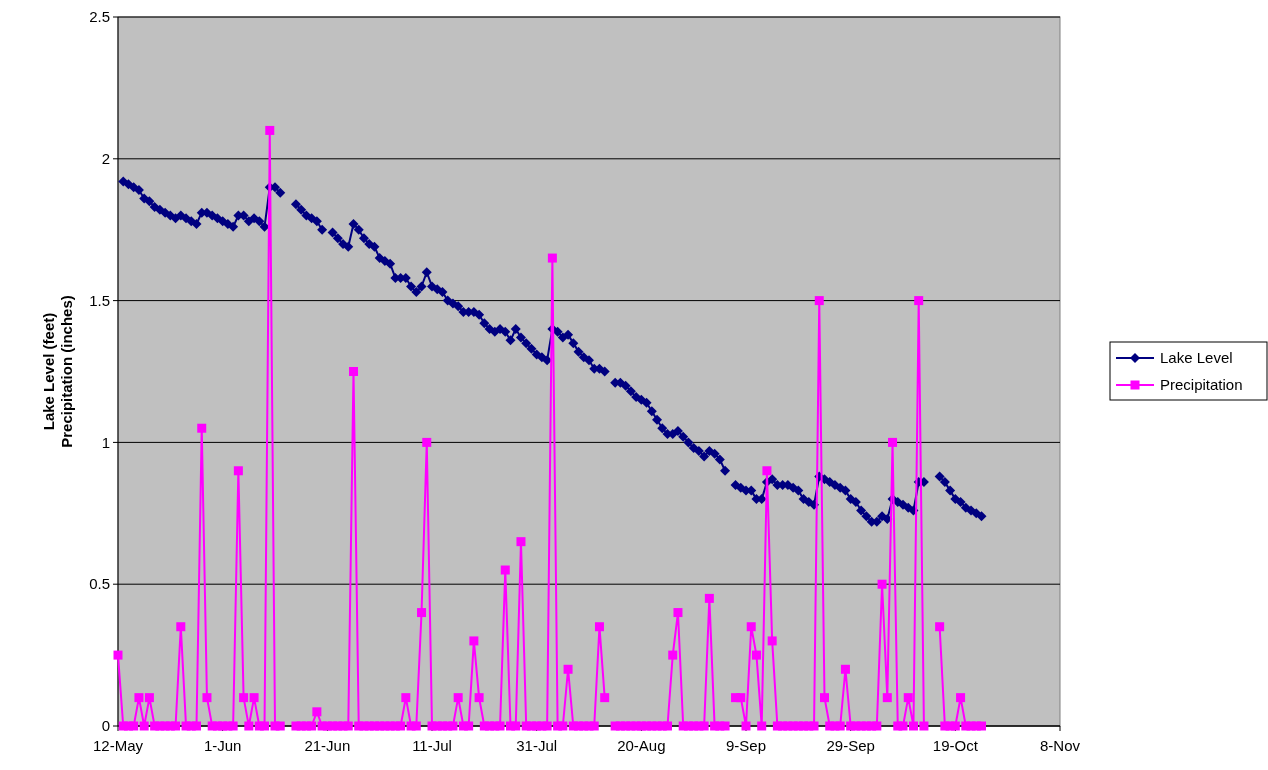  Describe the element at coordinates (850, 745) in the screenshot. I see `x-tick-label: 29-Sep` at that location.